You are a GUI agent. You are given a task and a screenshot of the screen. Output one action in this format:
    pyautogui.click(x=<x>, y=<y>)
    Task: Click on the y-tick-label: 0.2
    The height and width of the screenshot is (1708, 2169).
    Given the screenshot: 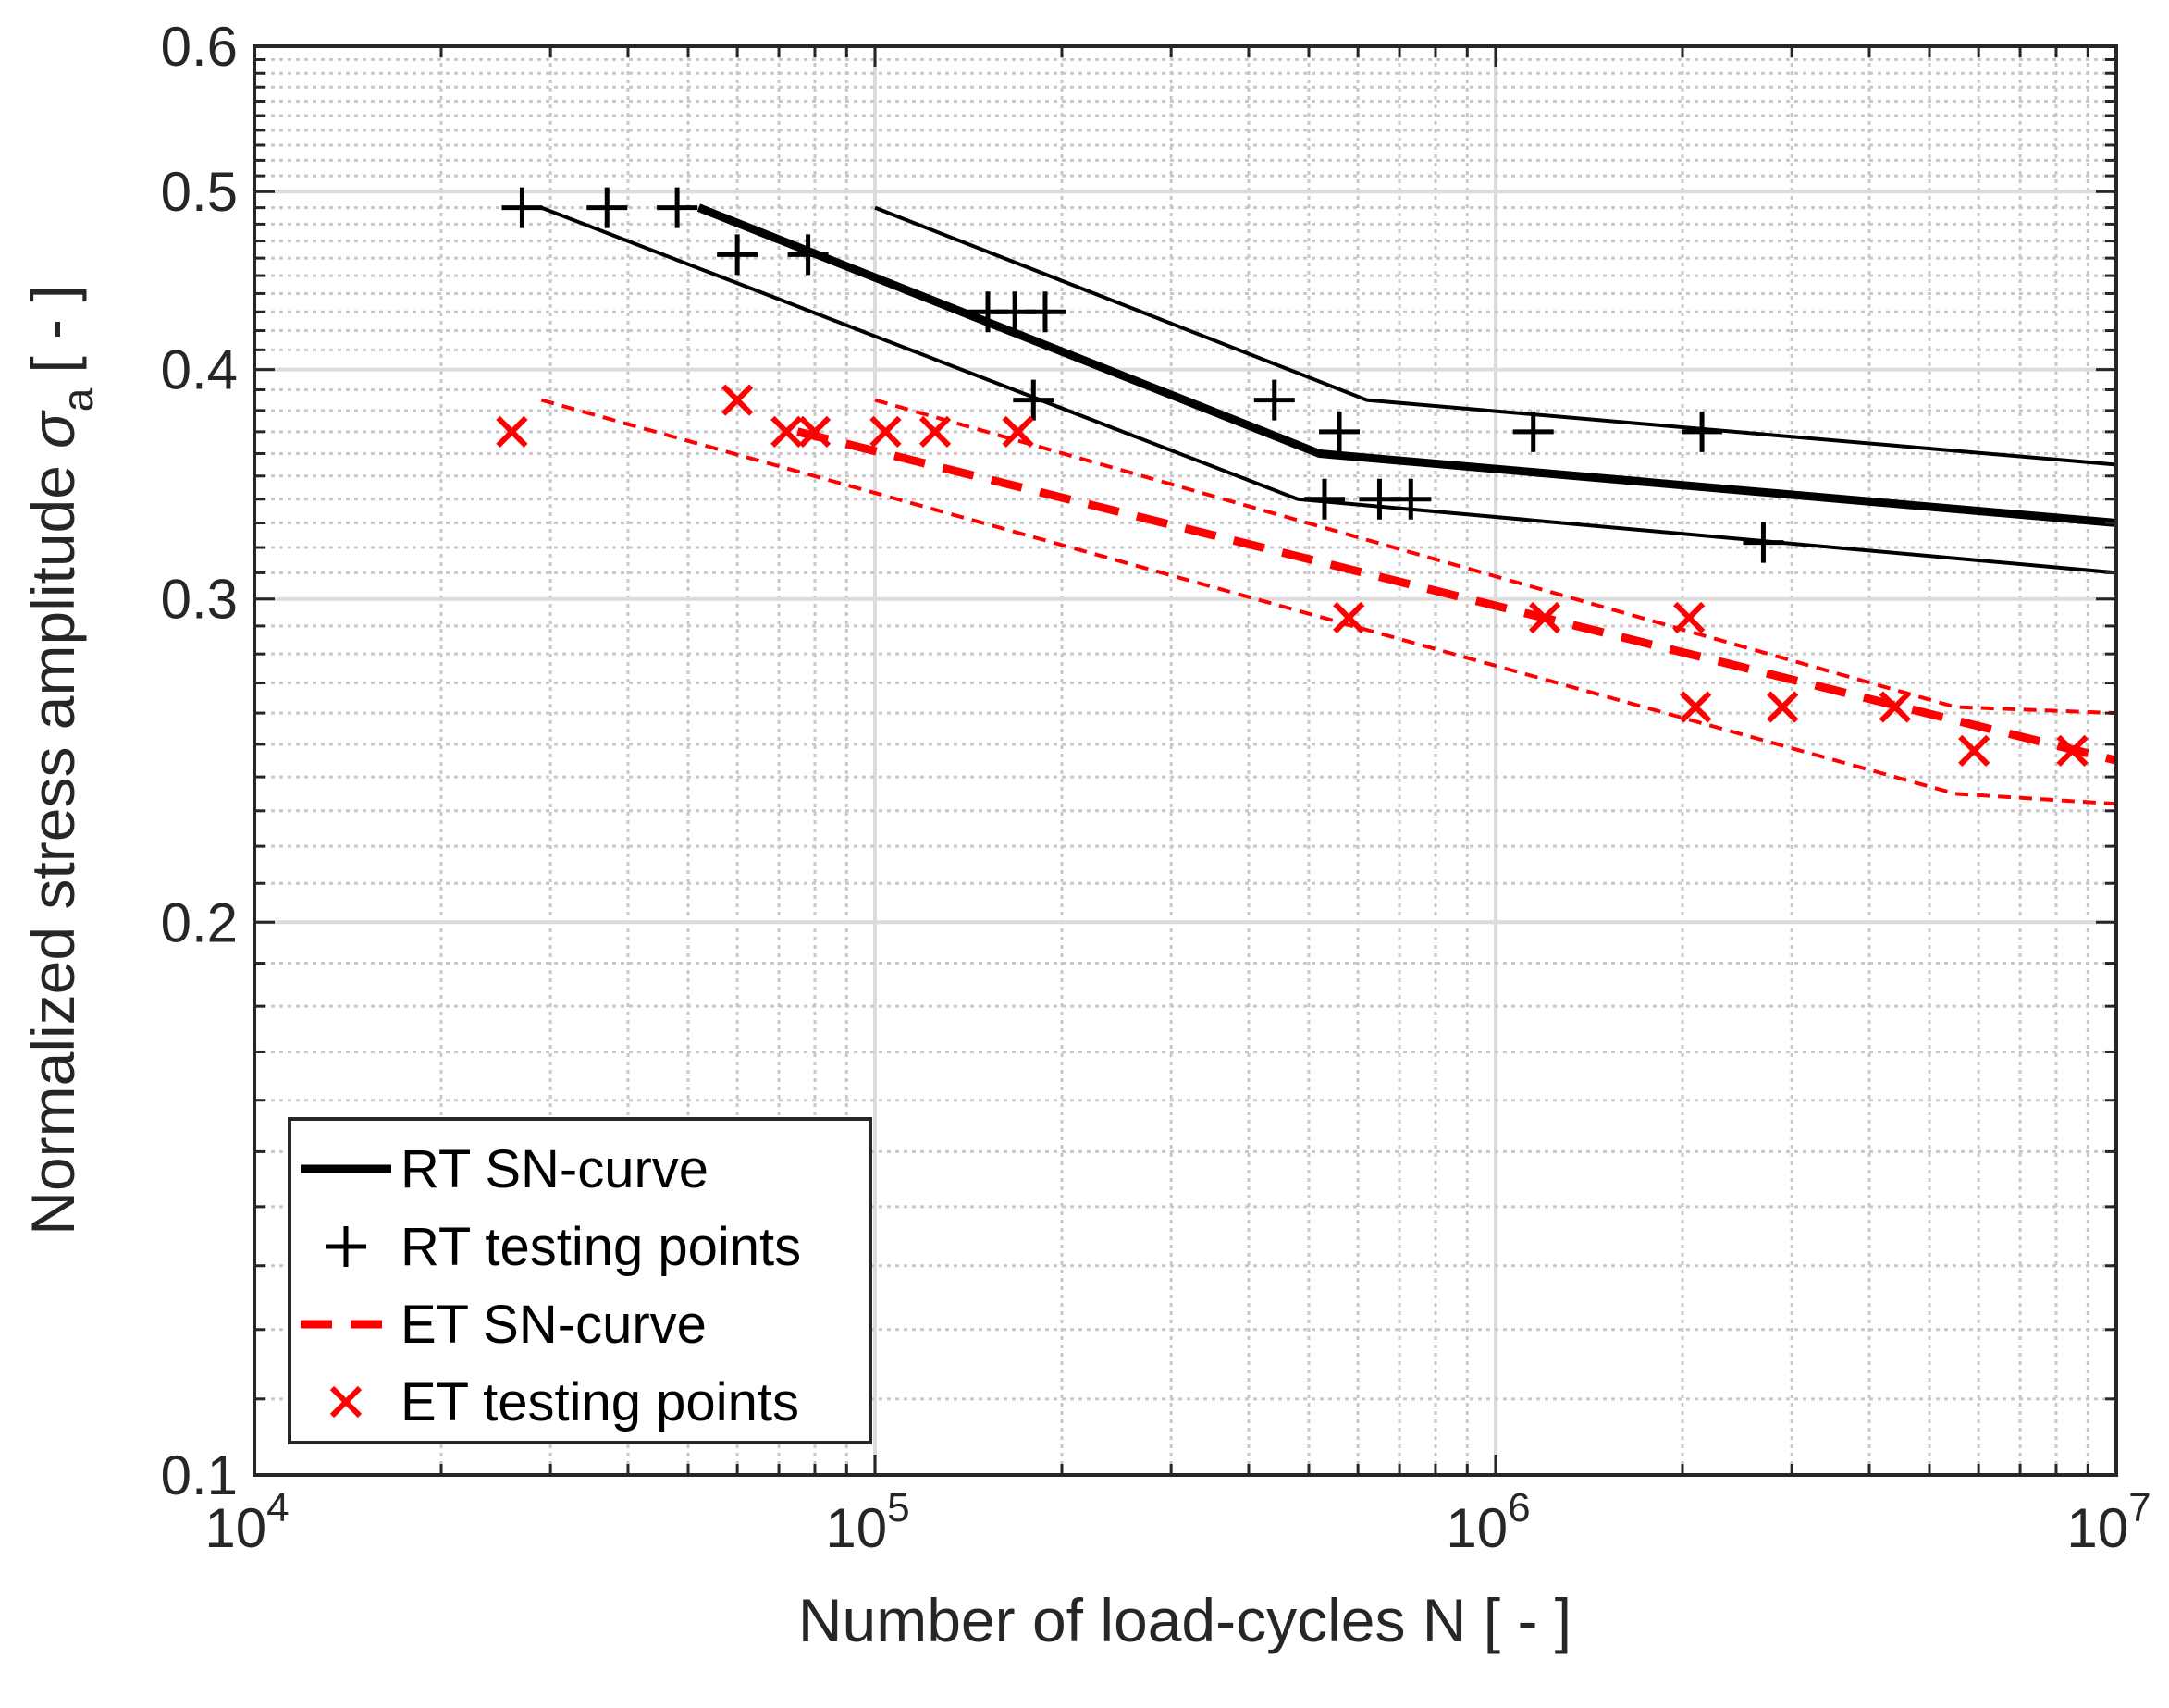 What is the action you would take?
    pyautogui.click(x=199, y=922)
    